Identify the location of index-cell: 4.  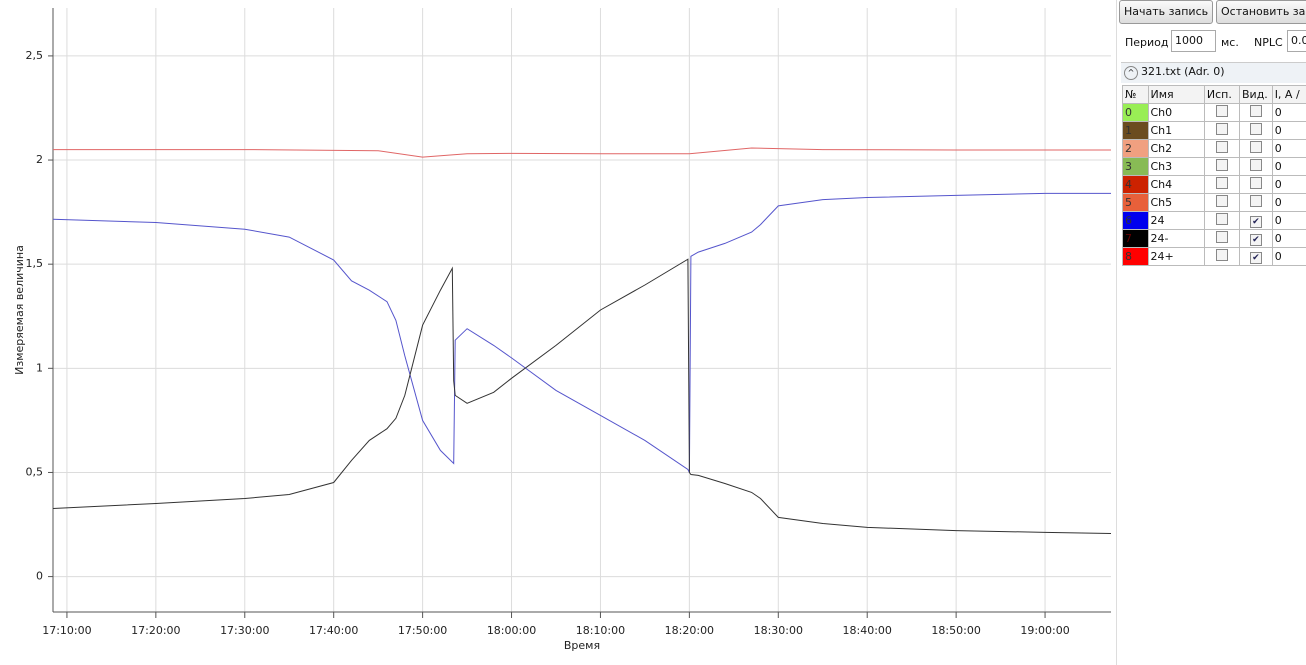
(1135, 184).